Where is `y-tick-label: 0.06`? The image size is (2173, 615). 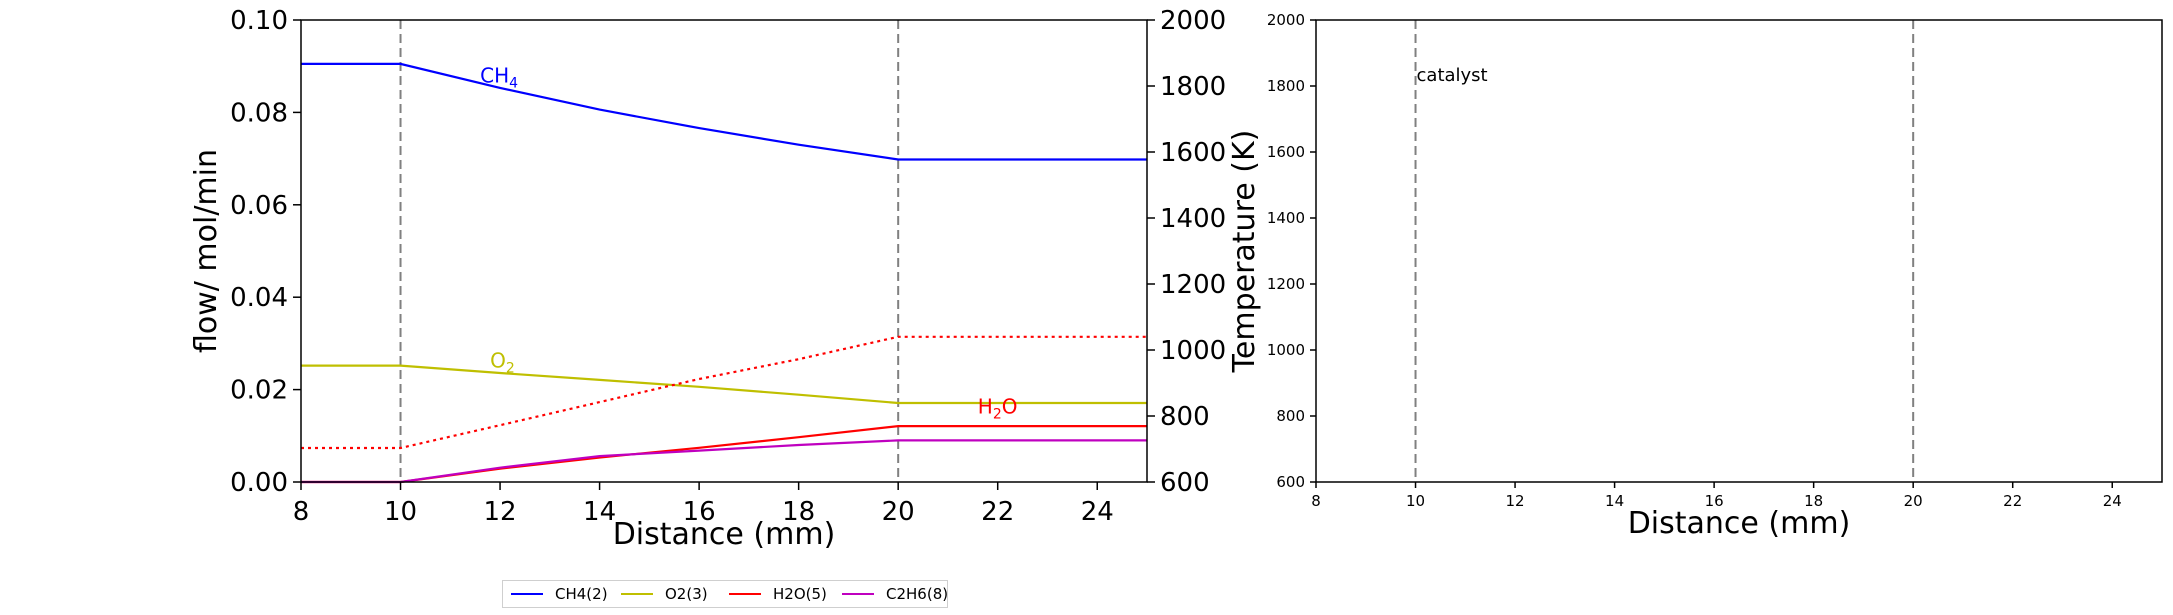 y-tick-label: 0.06 is located at coordinates (259, 206).